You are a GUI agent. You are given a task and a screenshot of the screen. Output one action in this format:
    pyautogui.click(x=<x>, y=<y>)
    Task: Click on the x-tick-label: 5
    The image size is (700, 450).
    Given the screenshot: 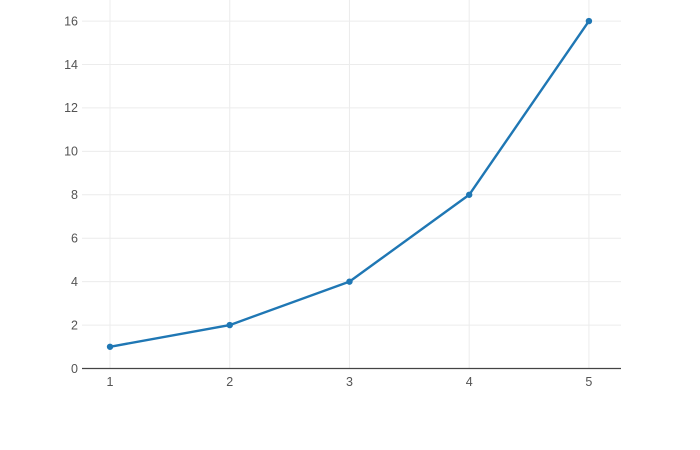 What is the action you would take?
    pyautogui.click(x=588, y=382)
    